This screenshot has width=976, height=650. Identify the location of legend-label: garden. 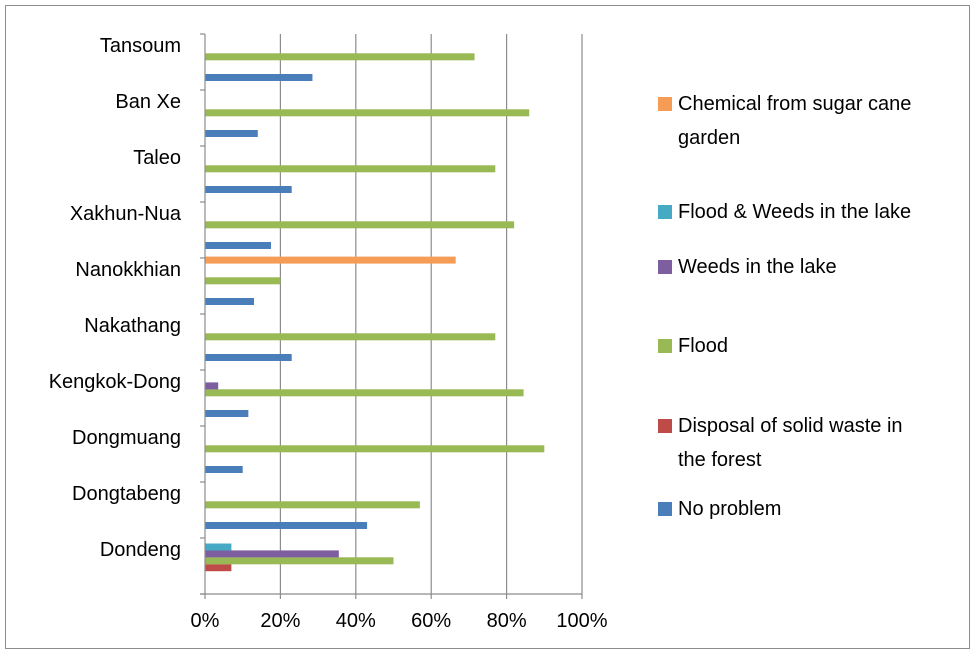
(709, 138).